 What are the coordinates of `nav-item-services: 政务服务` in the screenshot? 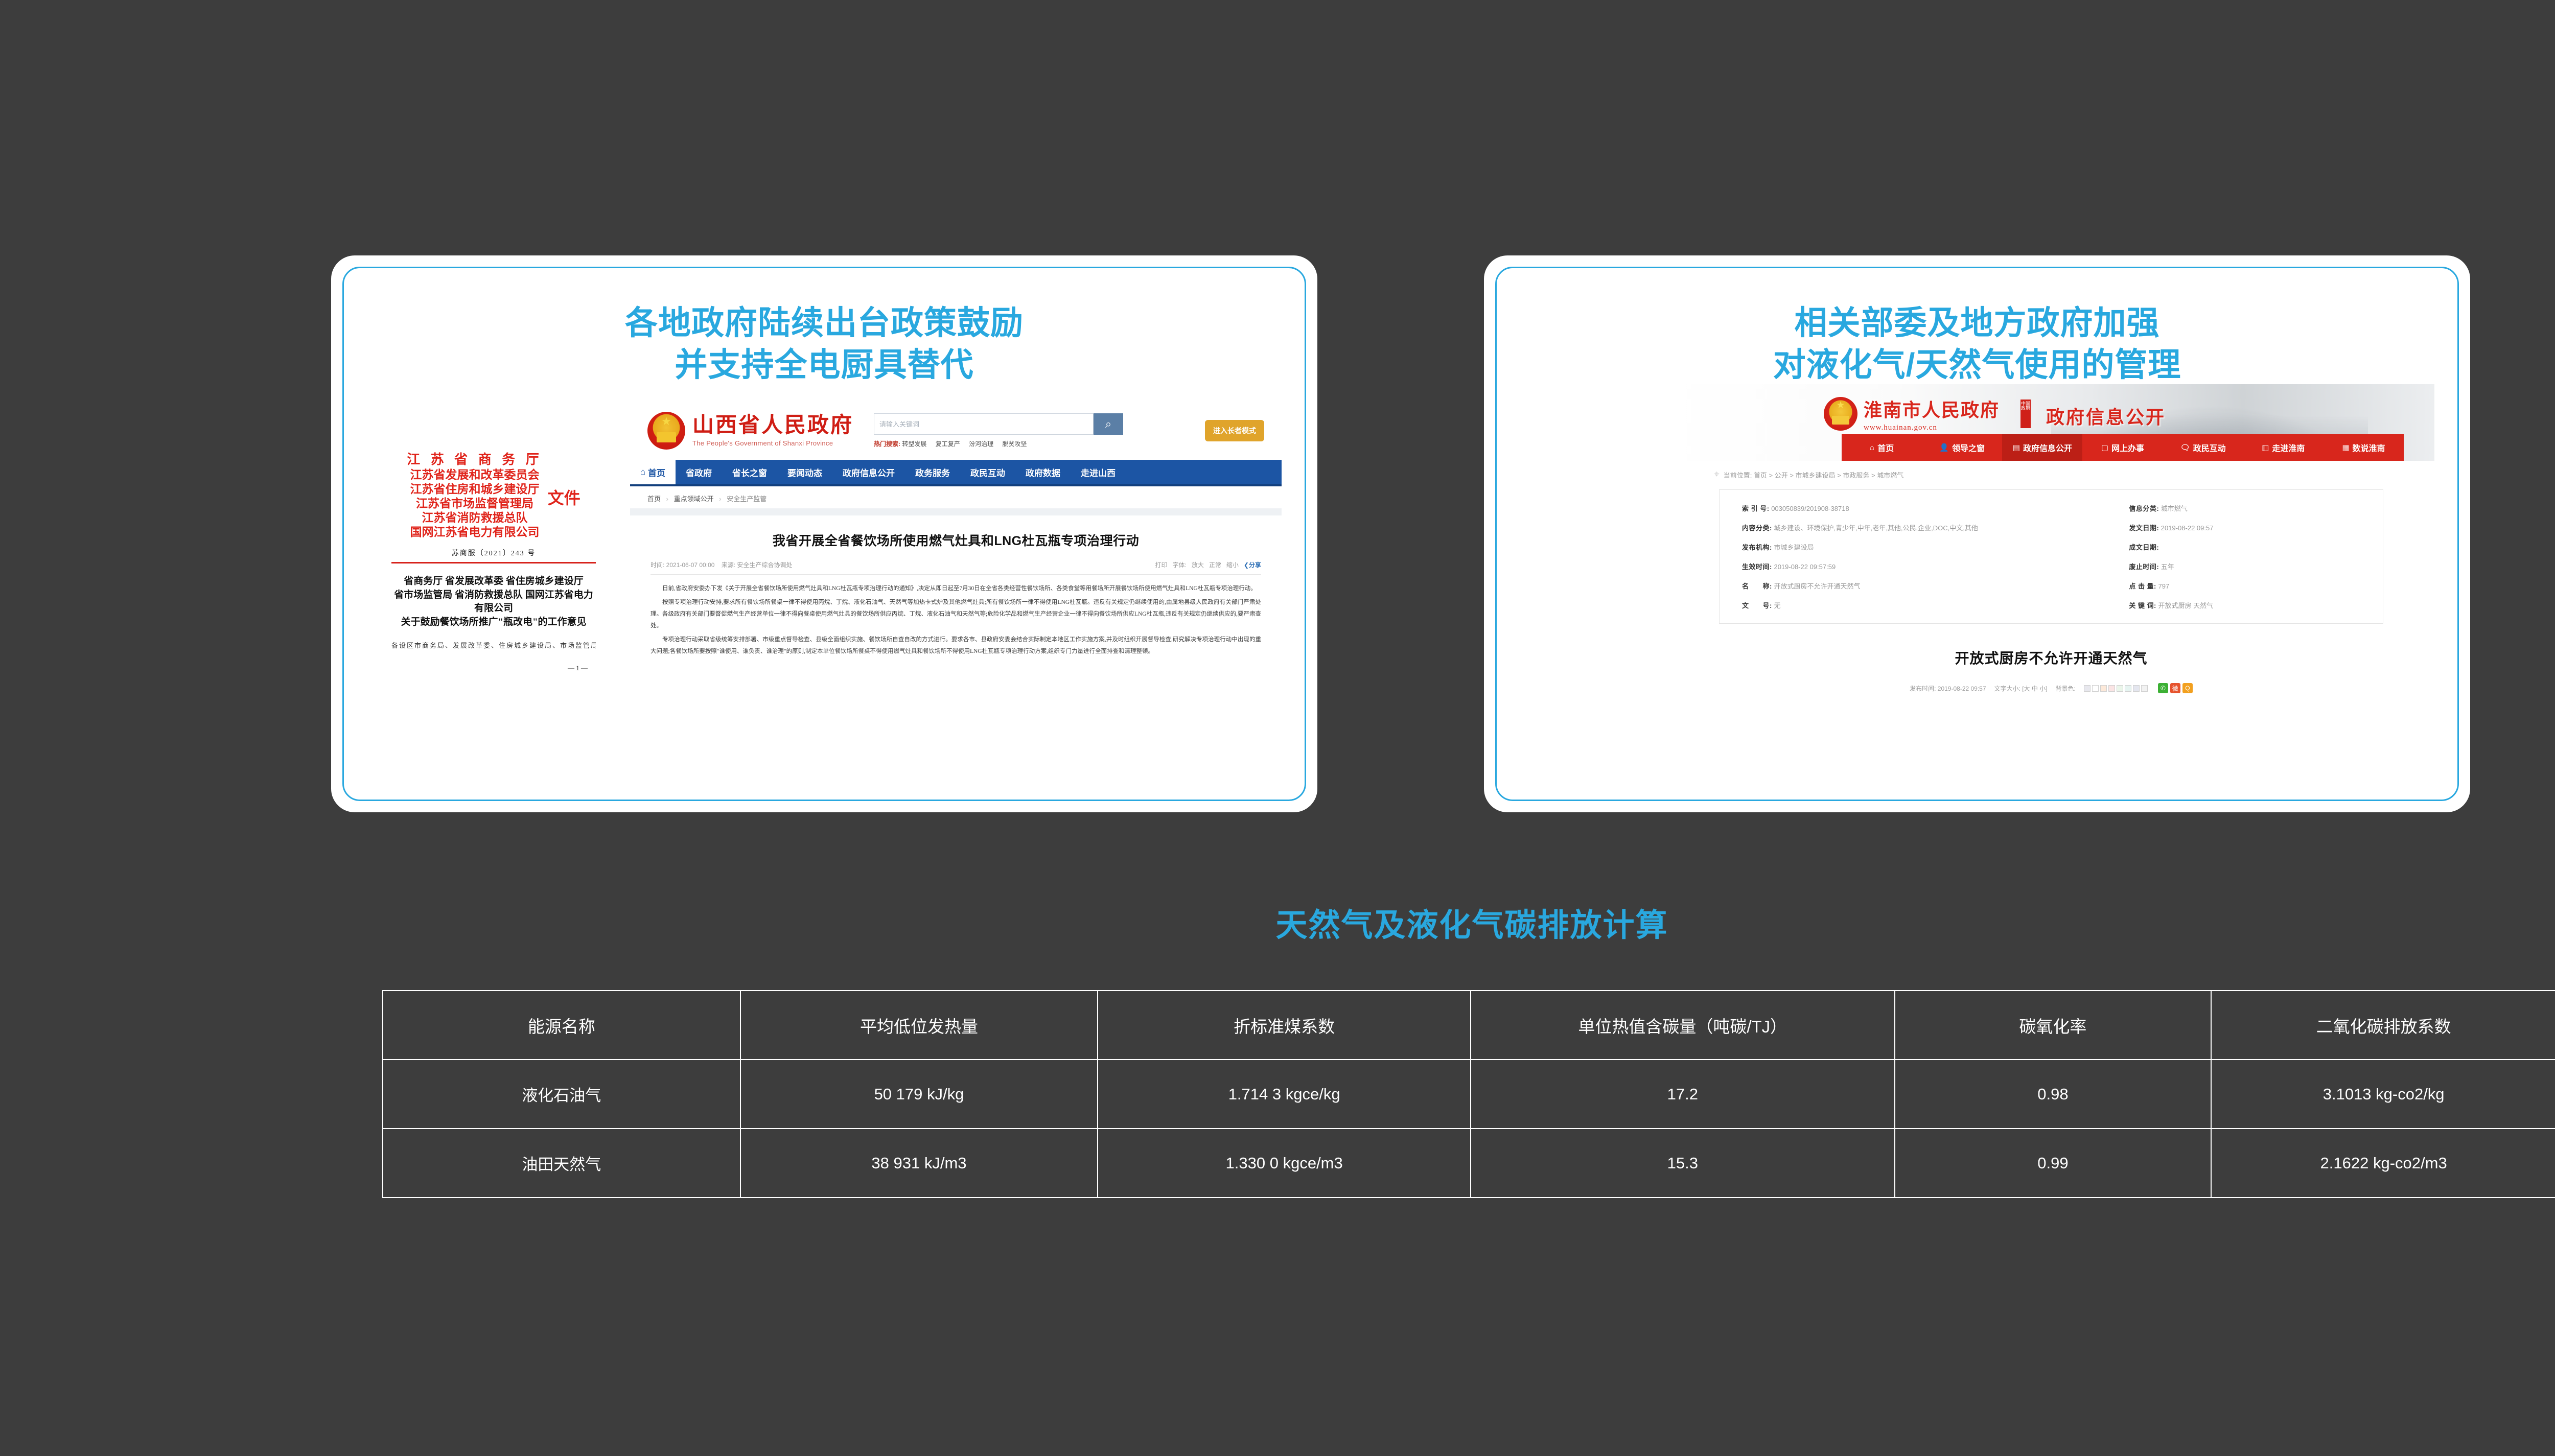 It's located at (932, 473).